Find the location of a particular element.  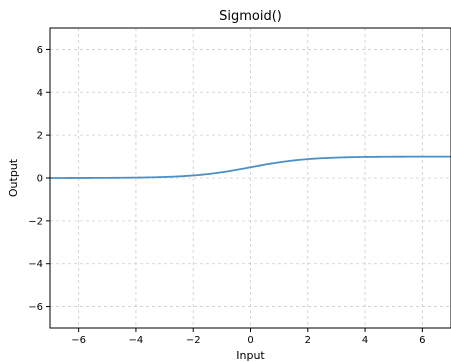

y-tick-label: −2 is located at coordinates (35, 221).